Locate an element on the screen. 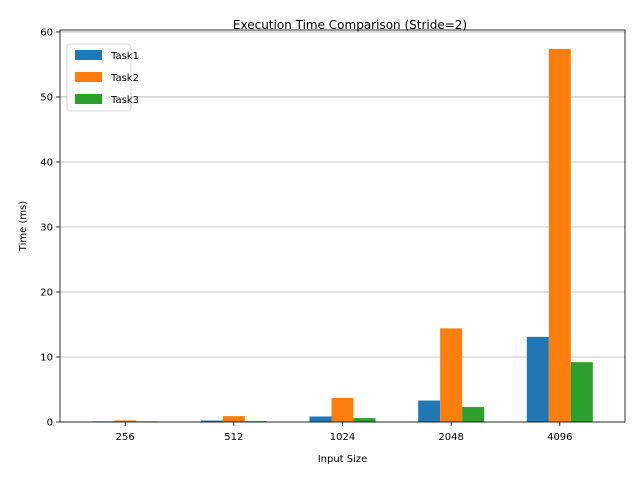 The image size is (640, 480). x-tick-label: 256 is located at coordinates (125, 437).